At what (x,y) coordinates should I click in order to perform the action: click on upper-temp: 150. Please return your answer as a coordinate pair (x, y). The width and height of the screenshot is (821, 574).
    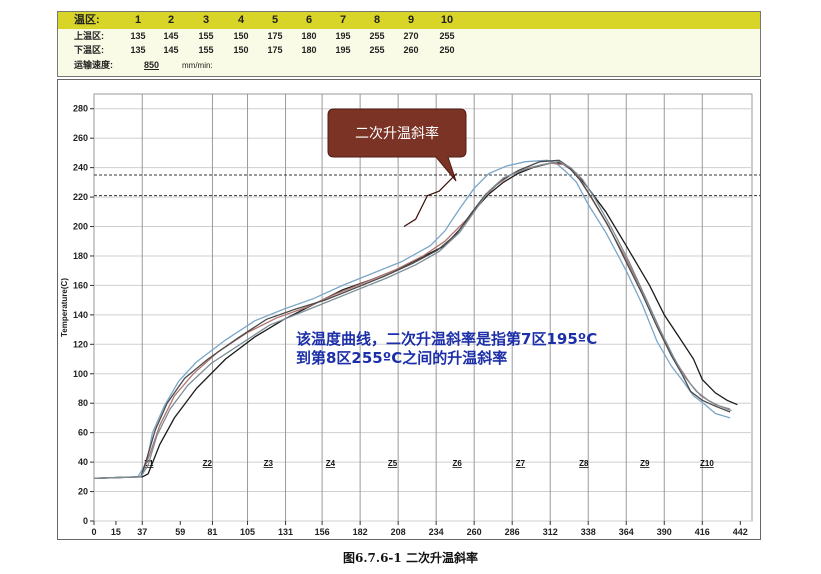
    Looking at the image, I should click on (241, 36).